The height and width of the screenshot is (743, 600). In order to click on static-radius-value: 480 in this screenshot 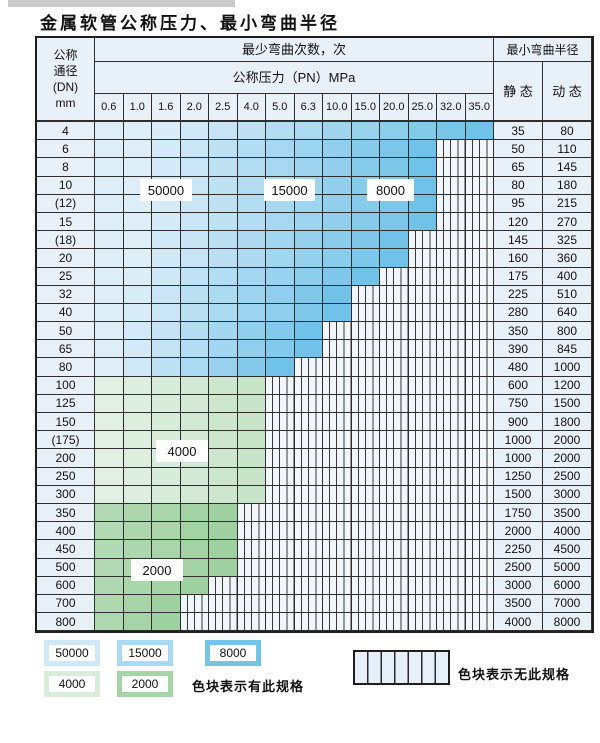, I will do `click(518, 367)`.